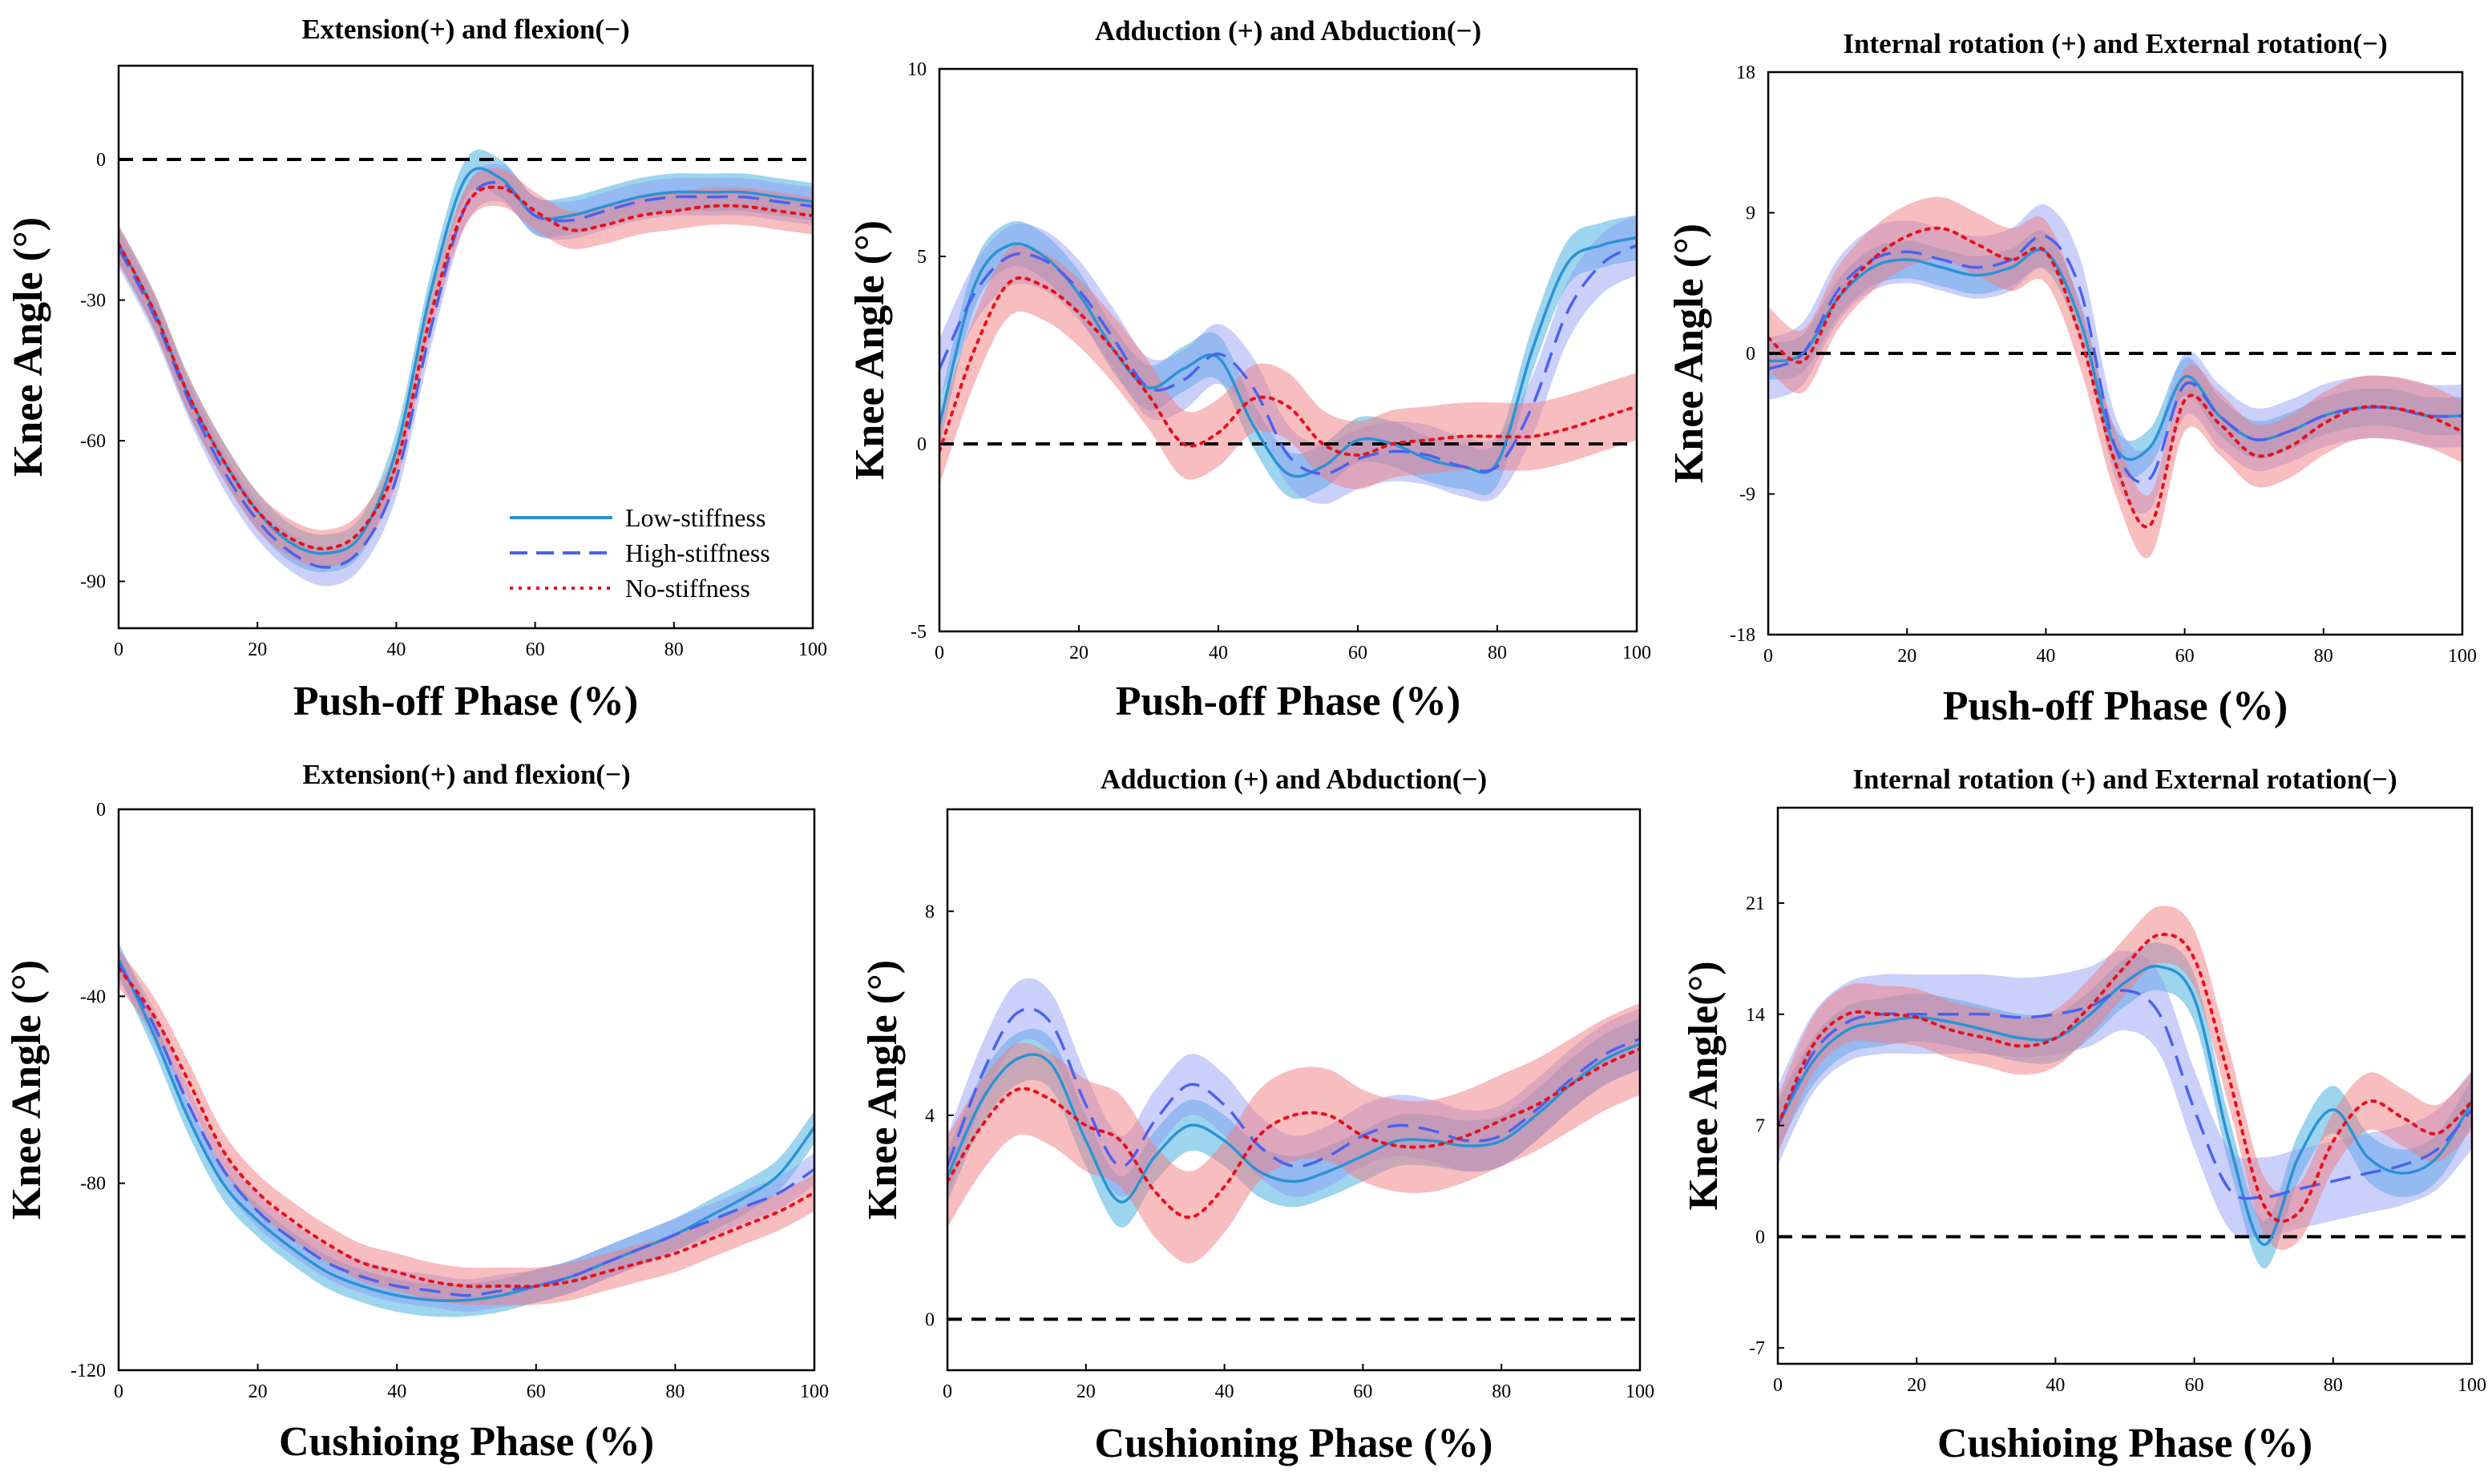  I want to click on legend-label-no-stiffness: No-stiffness, so click(687, 588).